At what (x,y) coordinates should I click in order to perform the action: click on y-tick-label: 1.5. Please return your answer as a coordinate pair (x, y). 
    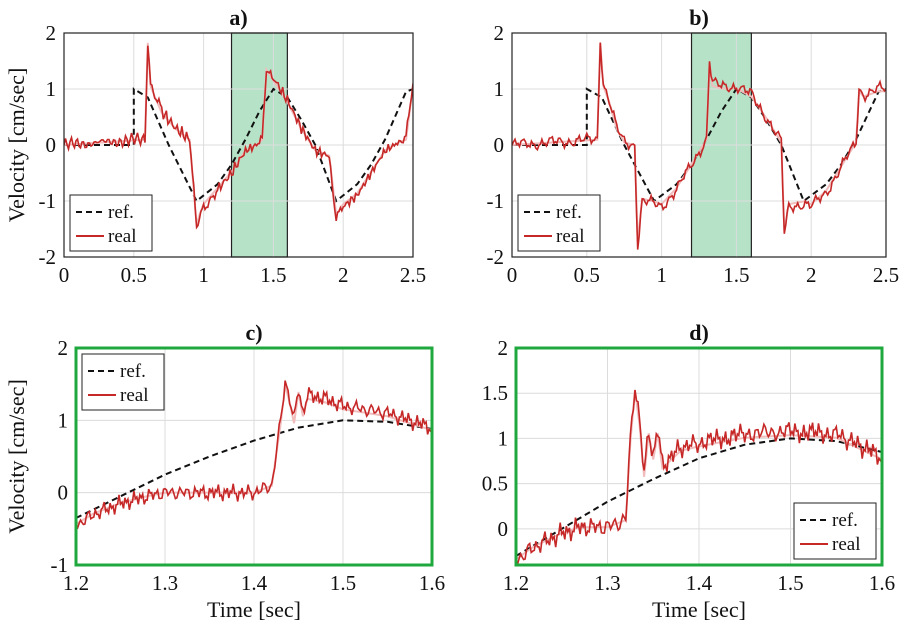
    Looking at the image, I should click on (495, 393).